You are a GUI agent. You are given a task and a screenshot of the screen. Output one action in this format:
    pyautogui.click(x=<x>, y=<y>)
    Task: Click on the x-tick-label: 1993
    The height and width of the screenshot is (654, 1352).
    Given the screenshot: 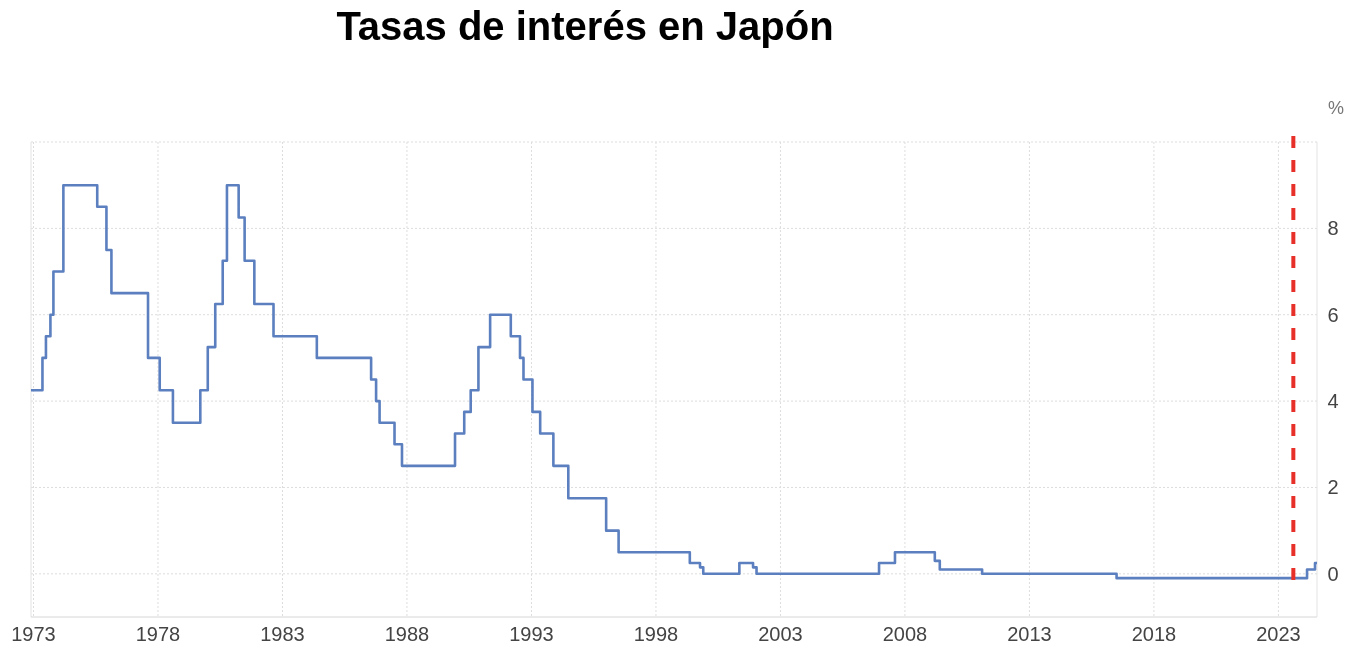 What is the action you would take?
    pyautogui.click(x=531, y=634)
    